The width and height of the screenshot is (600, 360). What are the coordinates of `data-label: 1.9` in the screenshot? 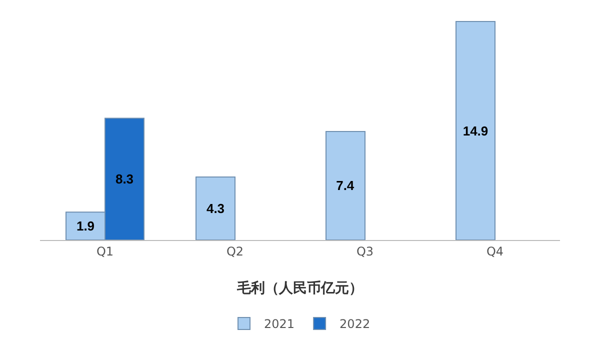 It's located at (85, 226).